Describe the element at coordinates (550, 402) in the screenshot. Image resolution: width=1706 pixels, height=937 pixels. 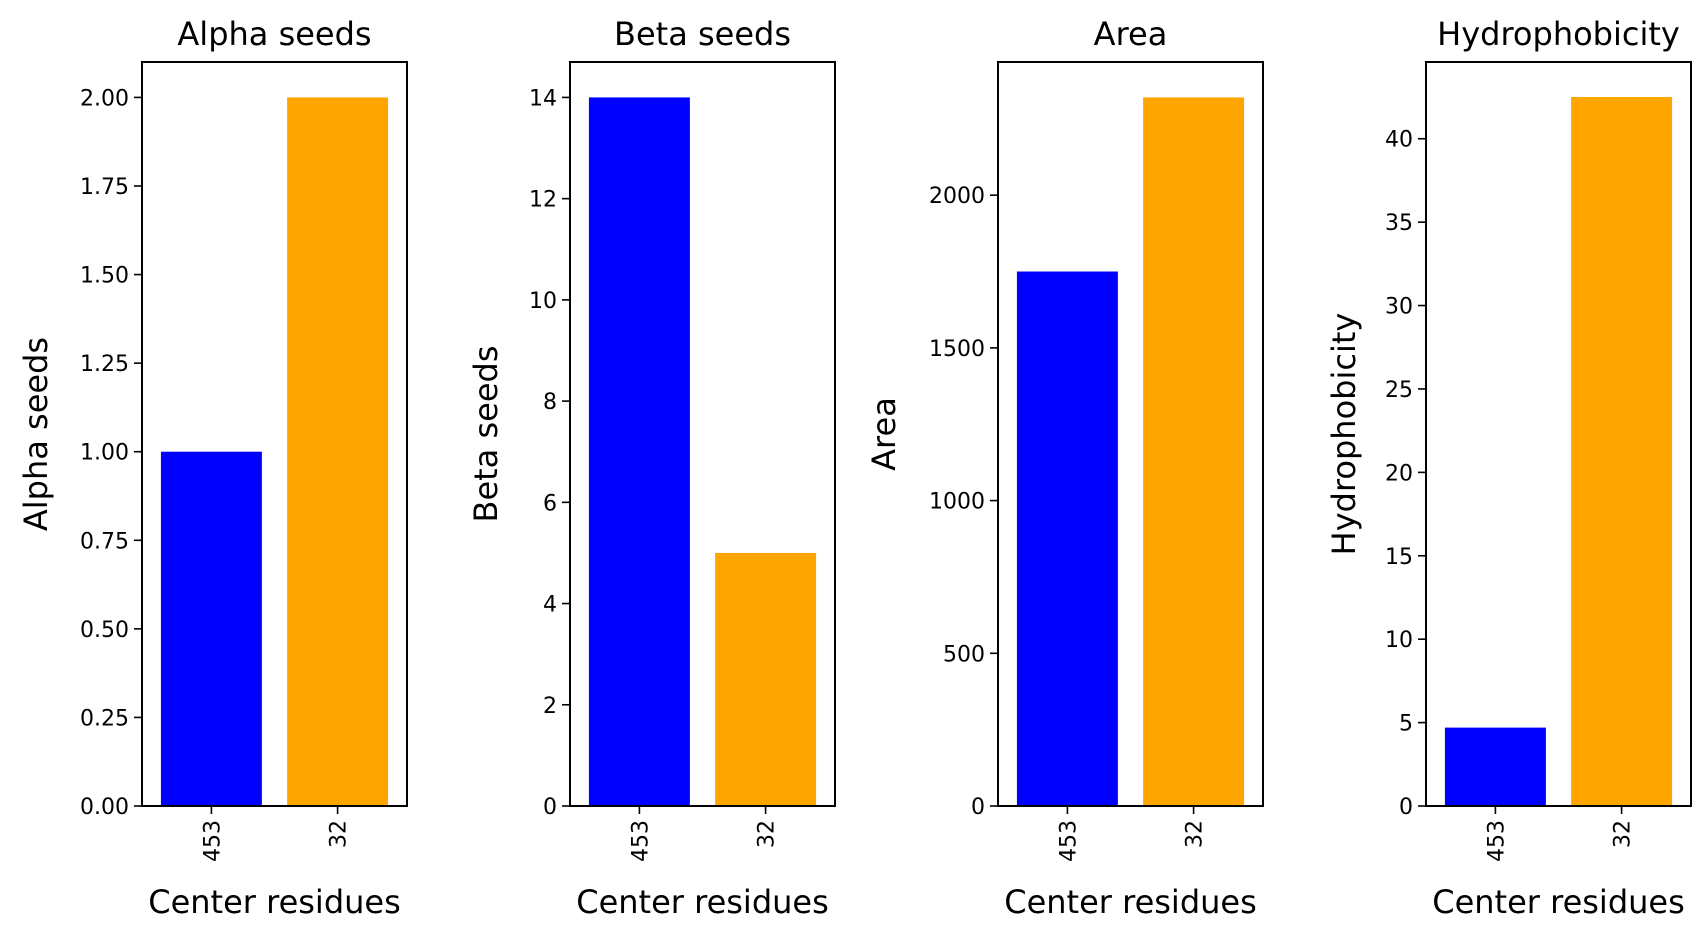
I see `y-tick-label: 8` at that location.